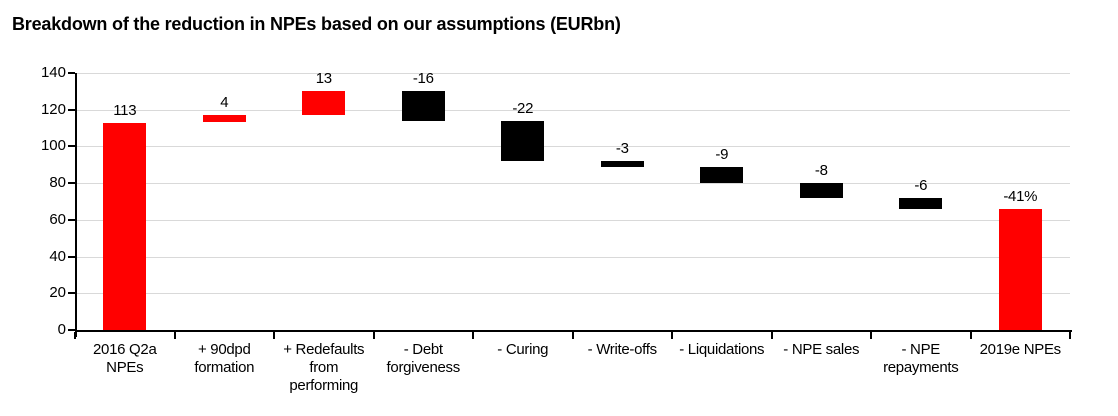 This screenshot has width=1118, height=416. What do you see at coordinates (523, 108) in the screenshot?
I see `bar-value-label: -22` at bounding box center [523, 108].